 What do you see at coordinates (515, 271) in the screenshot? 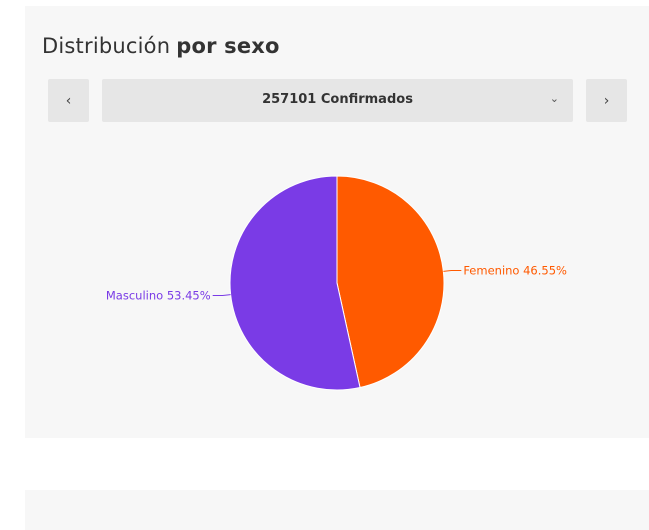
I see `pie-label-femenino: Femenino 46.55%` at bounding box center [515, 271].